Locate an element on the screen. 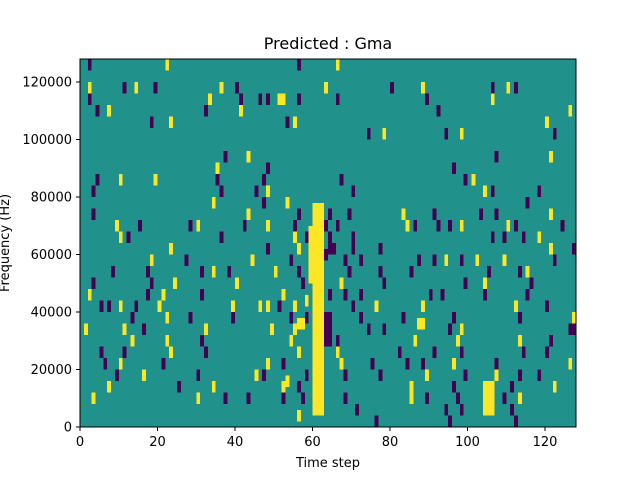 The height and width of the screenshot is (480, 640). x-tick-label: 100 is located at coordinates (467, 442).